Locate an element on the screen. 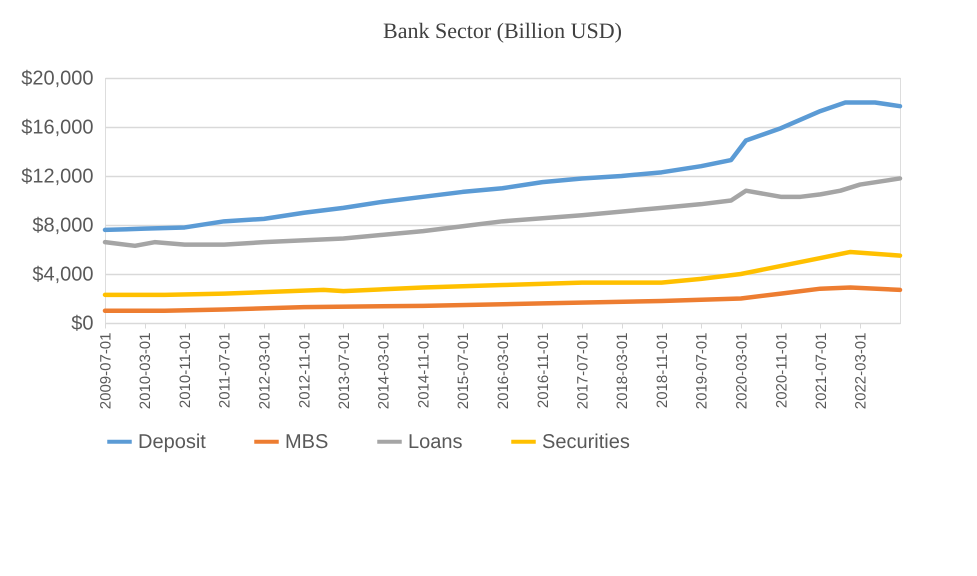 The image size is (977, 576). x-tick-label: 2020-11-01 is located at coordinates (781, 370).